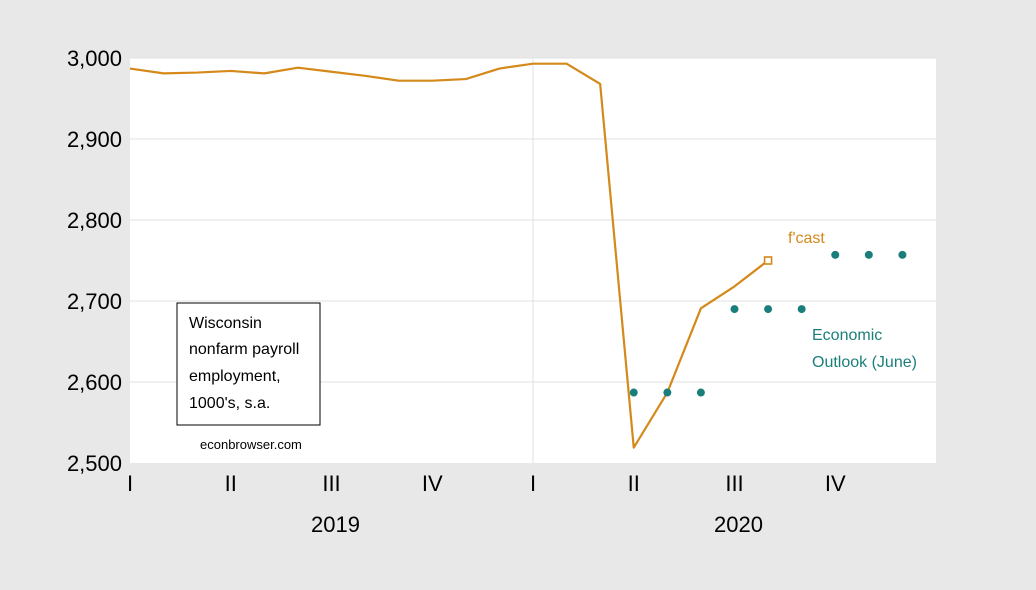 The image size is (1036, 590). I want to click on x-tick-label-3: IV, so click(432, 483).